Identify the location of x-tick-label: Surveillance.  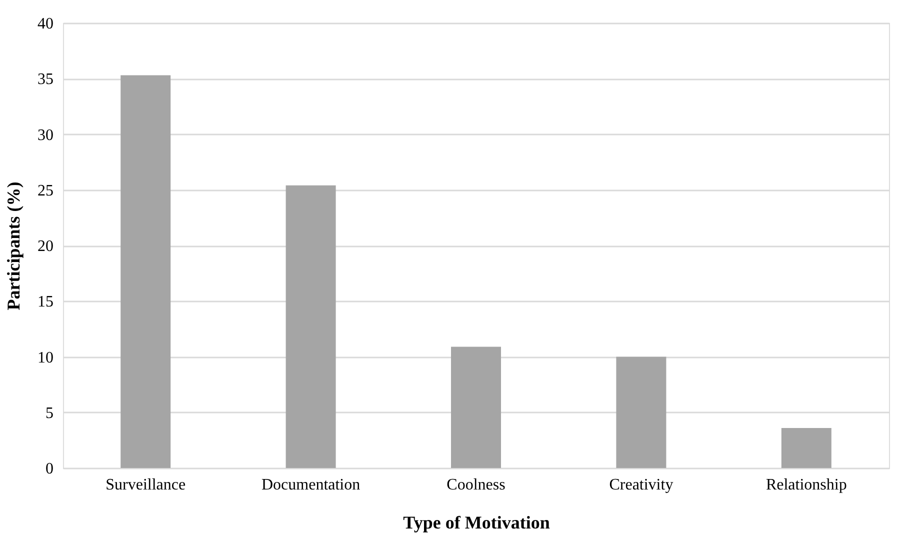
(146, 485).